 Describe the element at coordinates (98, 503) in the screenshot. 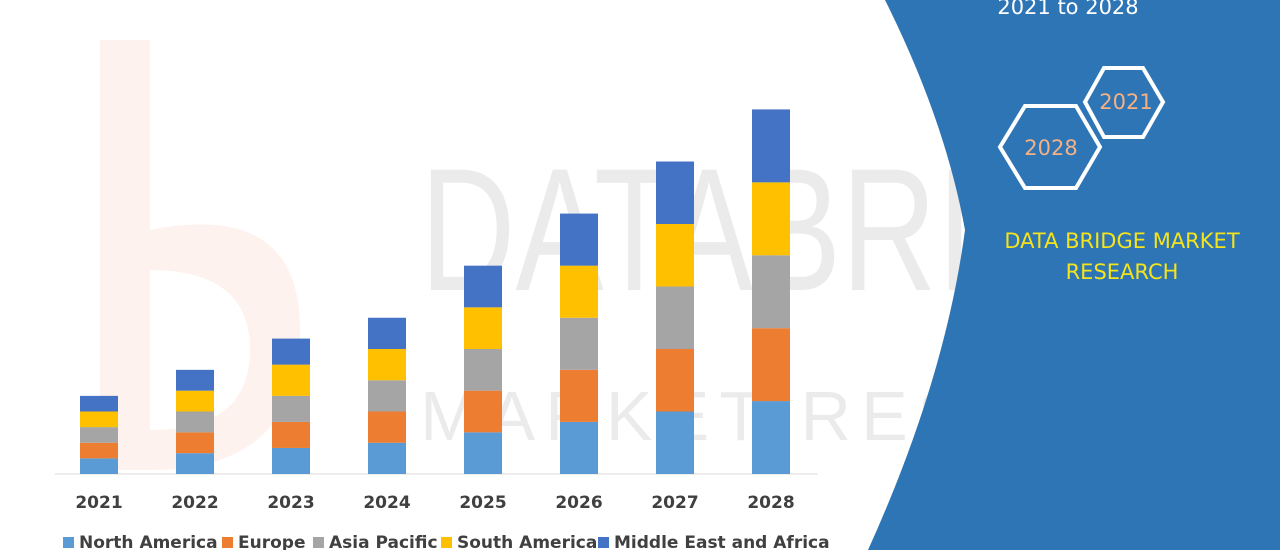

I see `x-tick-label-2021: 2021` at that location.